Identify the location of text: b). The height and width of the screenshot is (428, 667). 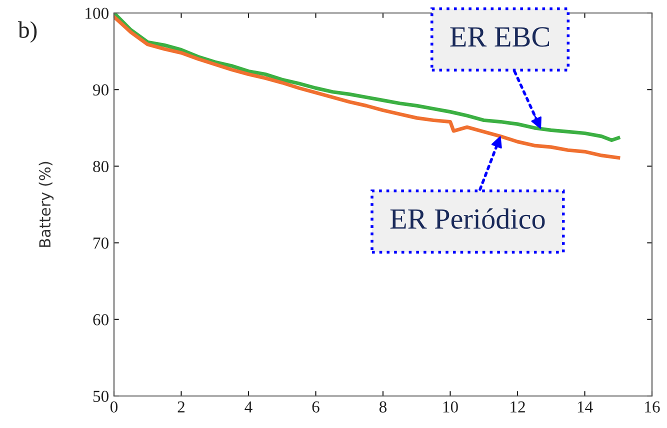
(27, 32).